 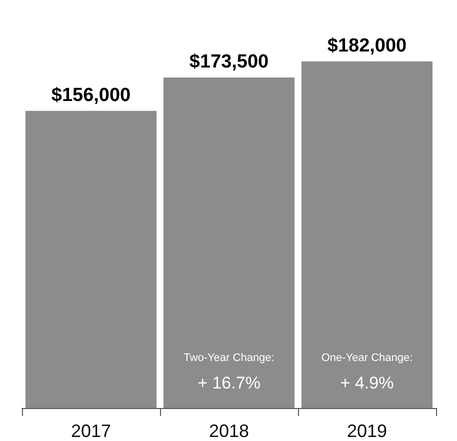 What do you see at coordinates (367, 45) in the screenshot?
I see `data-label: $182,000` at bounding box center [367, 45].